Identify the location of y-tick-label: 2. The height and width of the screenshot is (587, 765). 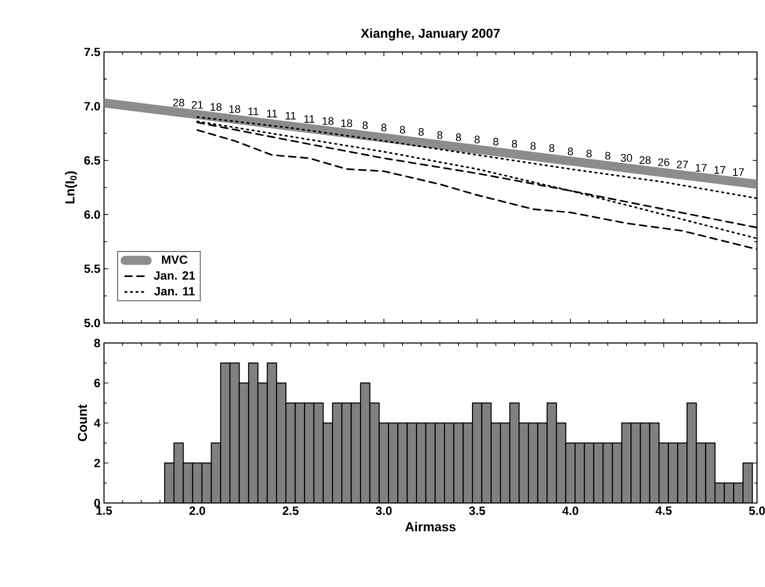
(97, 463).